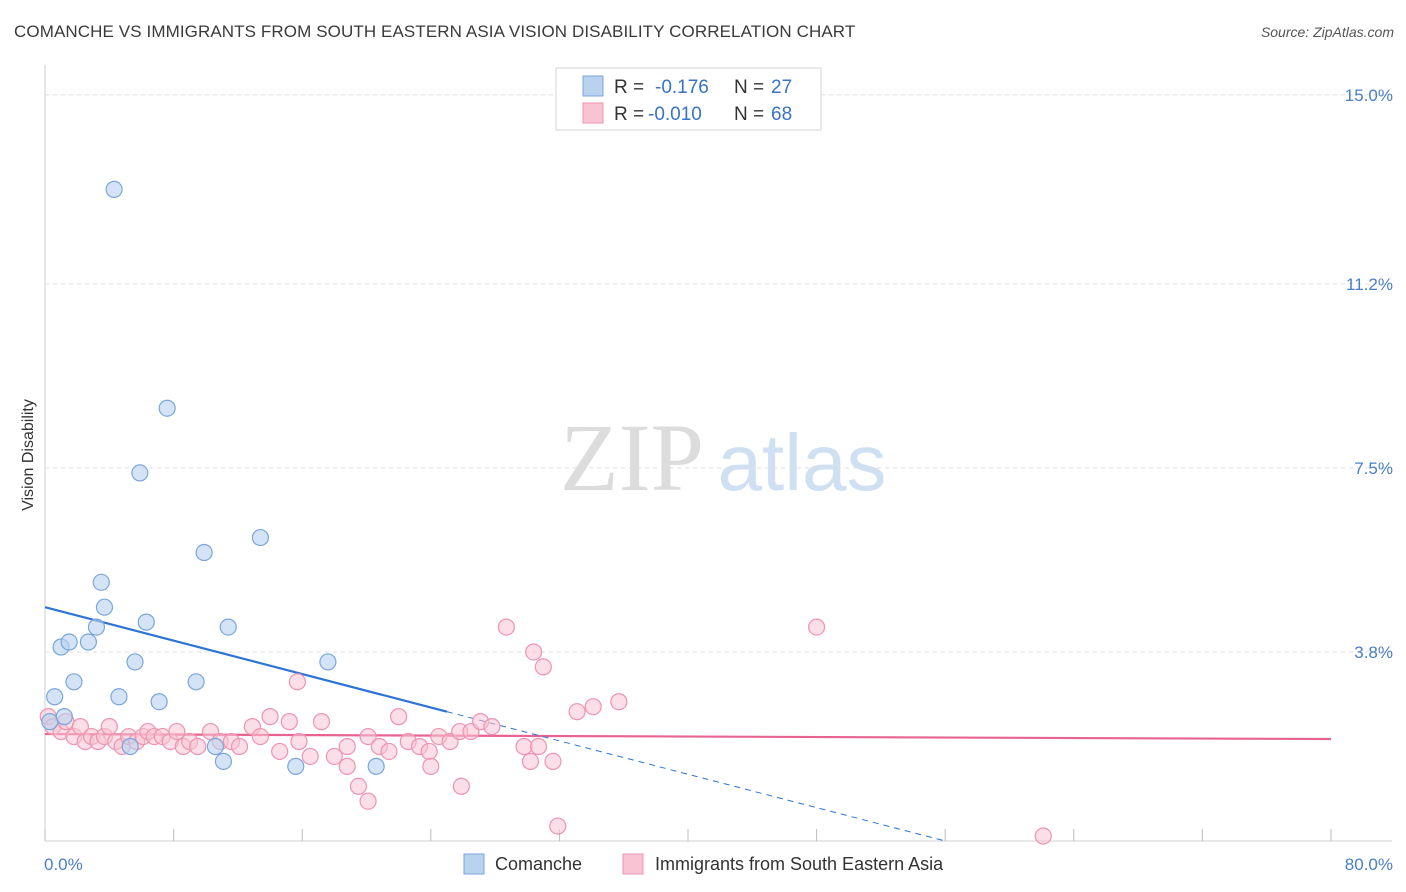 The height and width of the screenshot is (892, 1406). Describe the element at coordinates (474, 864) in the screenshot. I see `bottom-legend-swatch-comanche` at that location.